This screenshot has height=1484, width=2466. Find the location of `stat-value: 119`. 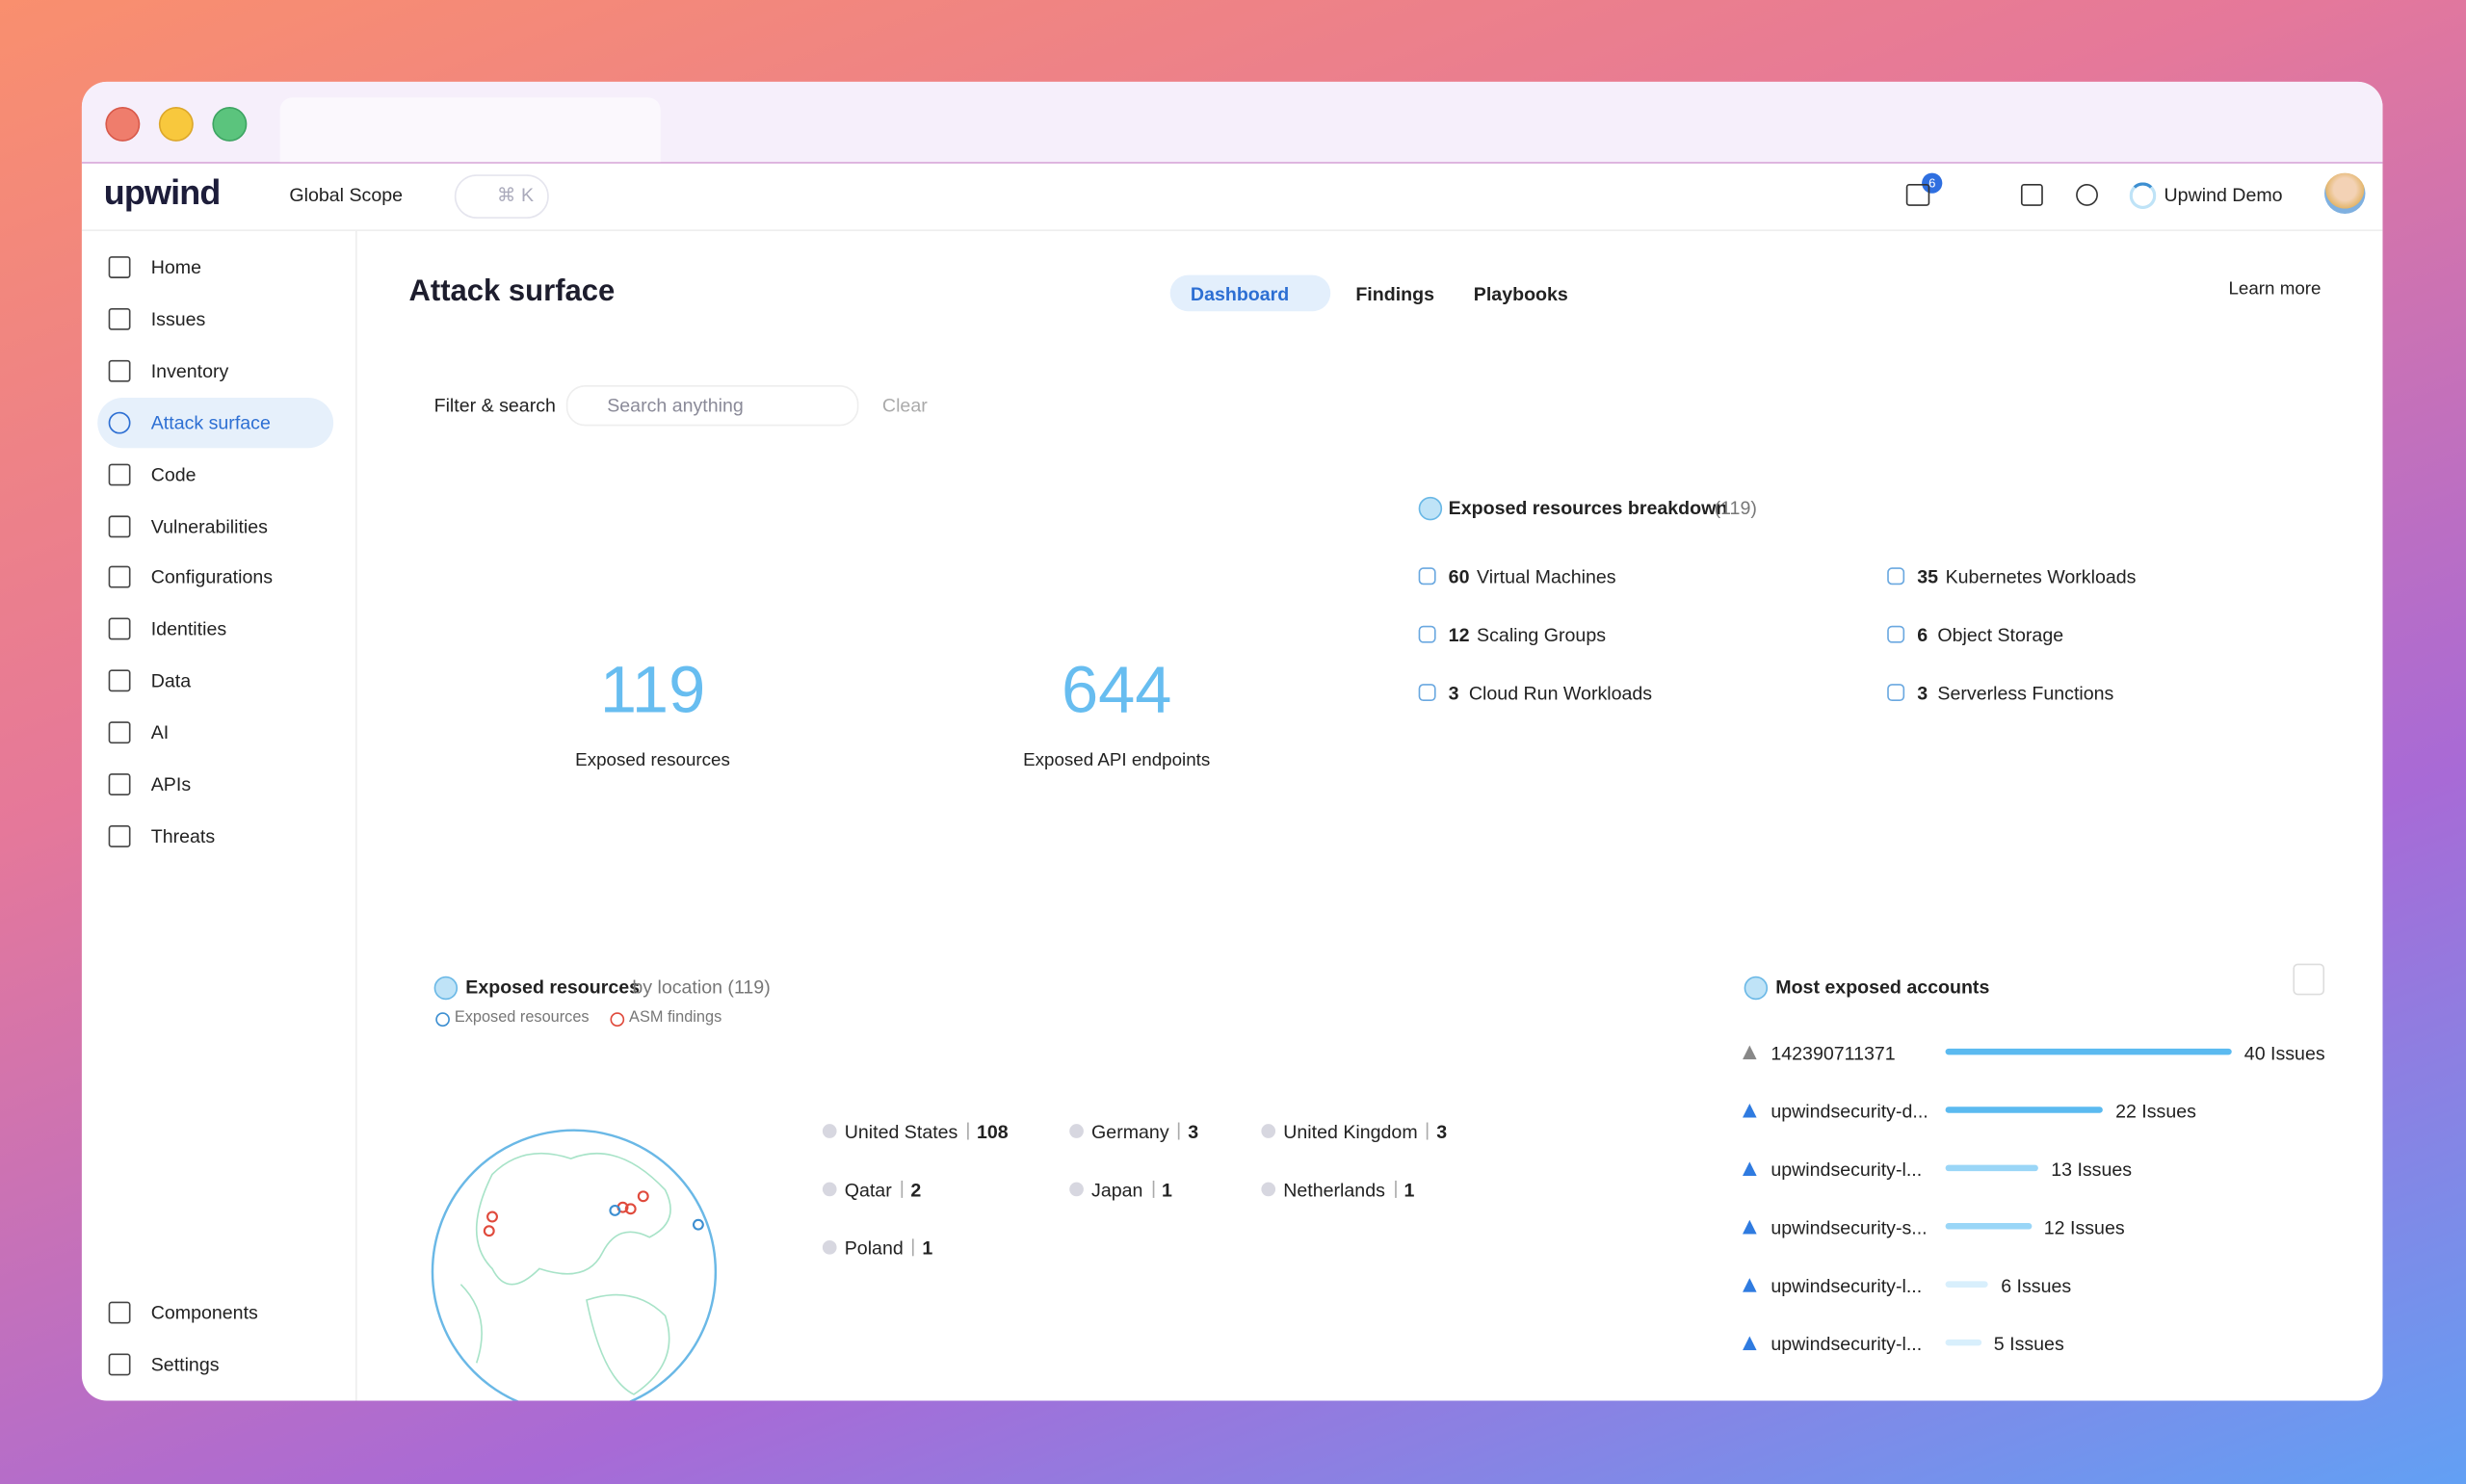

stat-value: 119 is located at coordinates (652, 689).